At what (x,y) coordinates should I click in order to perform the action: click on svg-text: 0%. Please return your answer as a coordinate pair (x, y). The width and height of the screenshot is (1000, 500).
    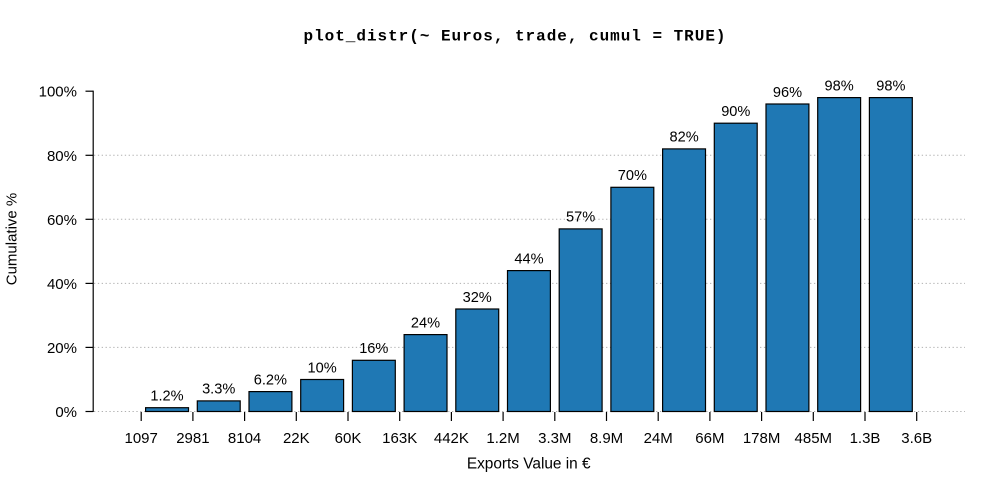
    Looking at the image, I should click on (66, 412).